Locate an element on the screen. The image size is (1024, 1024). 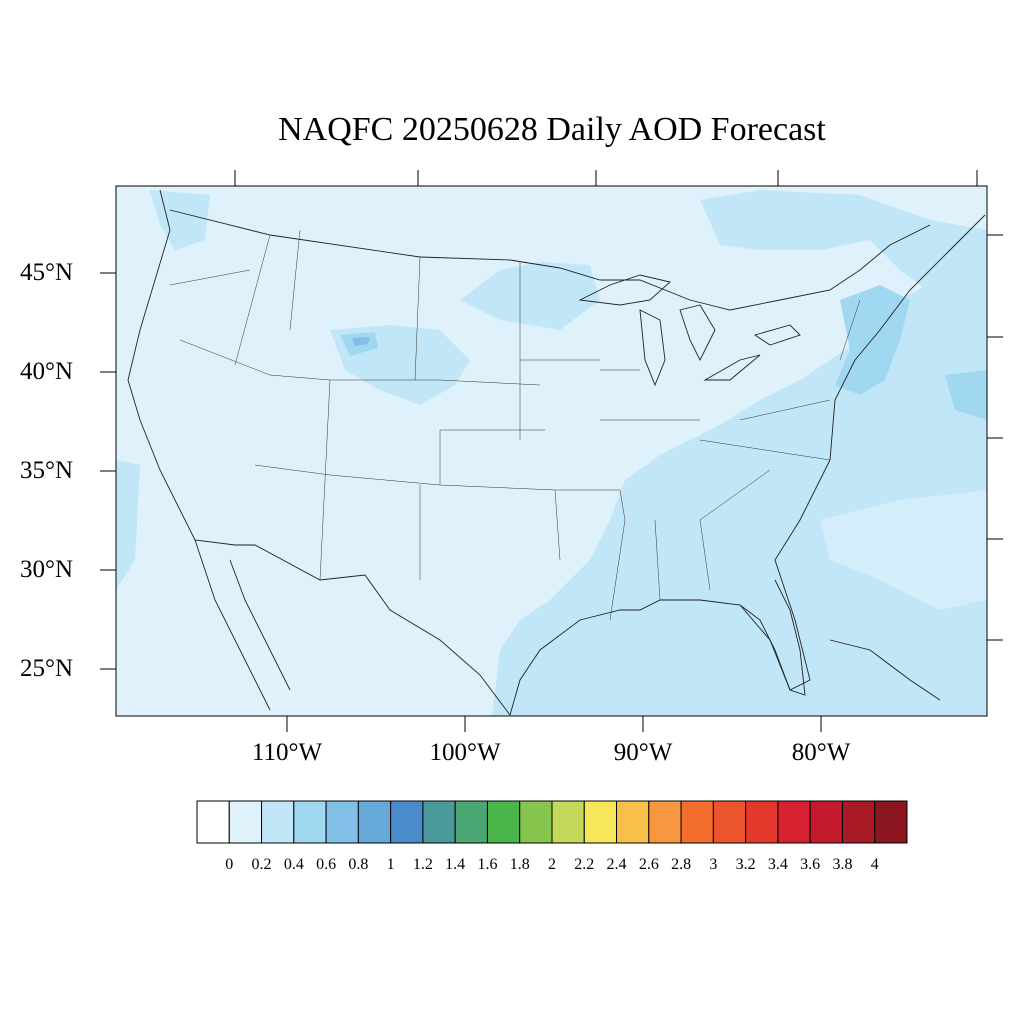
colorbar-label: 2.6 is located at coordinates (648, 864).